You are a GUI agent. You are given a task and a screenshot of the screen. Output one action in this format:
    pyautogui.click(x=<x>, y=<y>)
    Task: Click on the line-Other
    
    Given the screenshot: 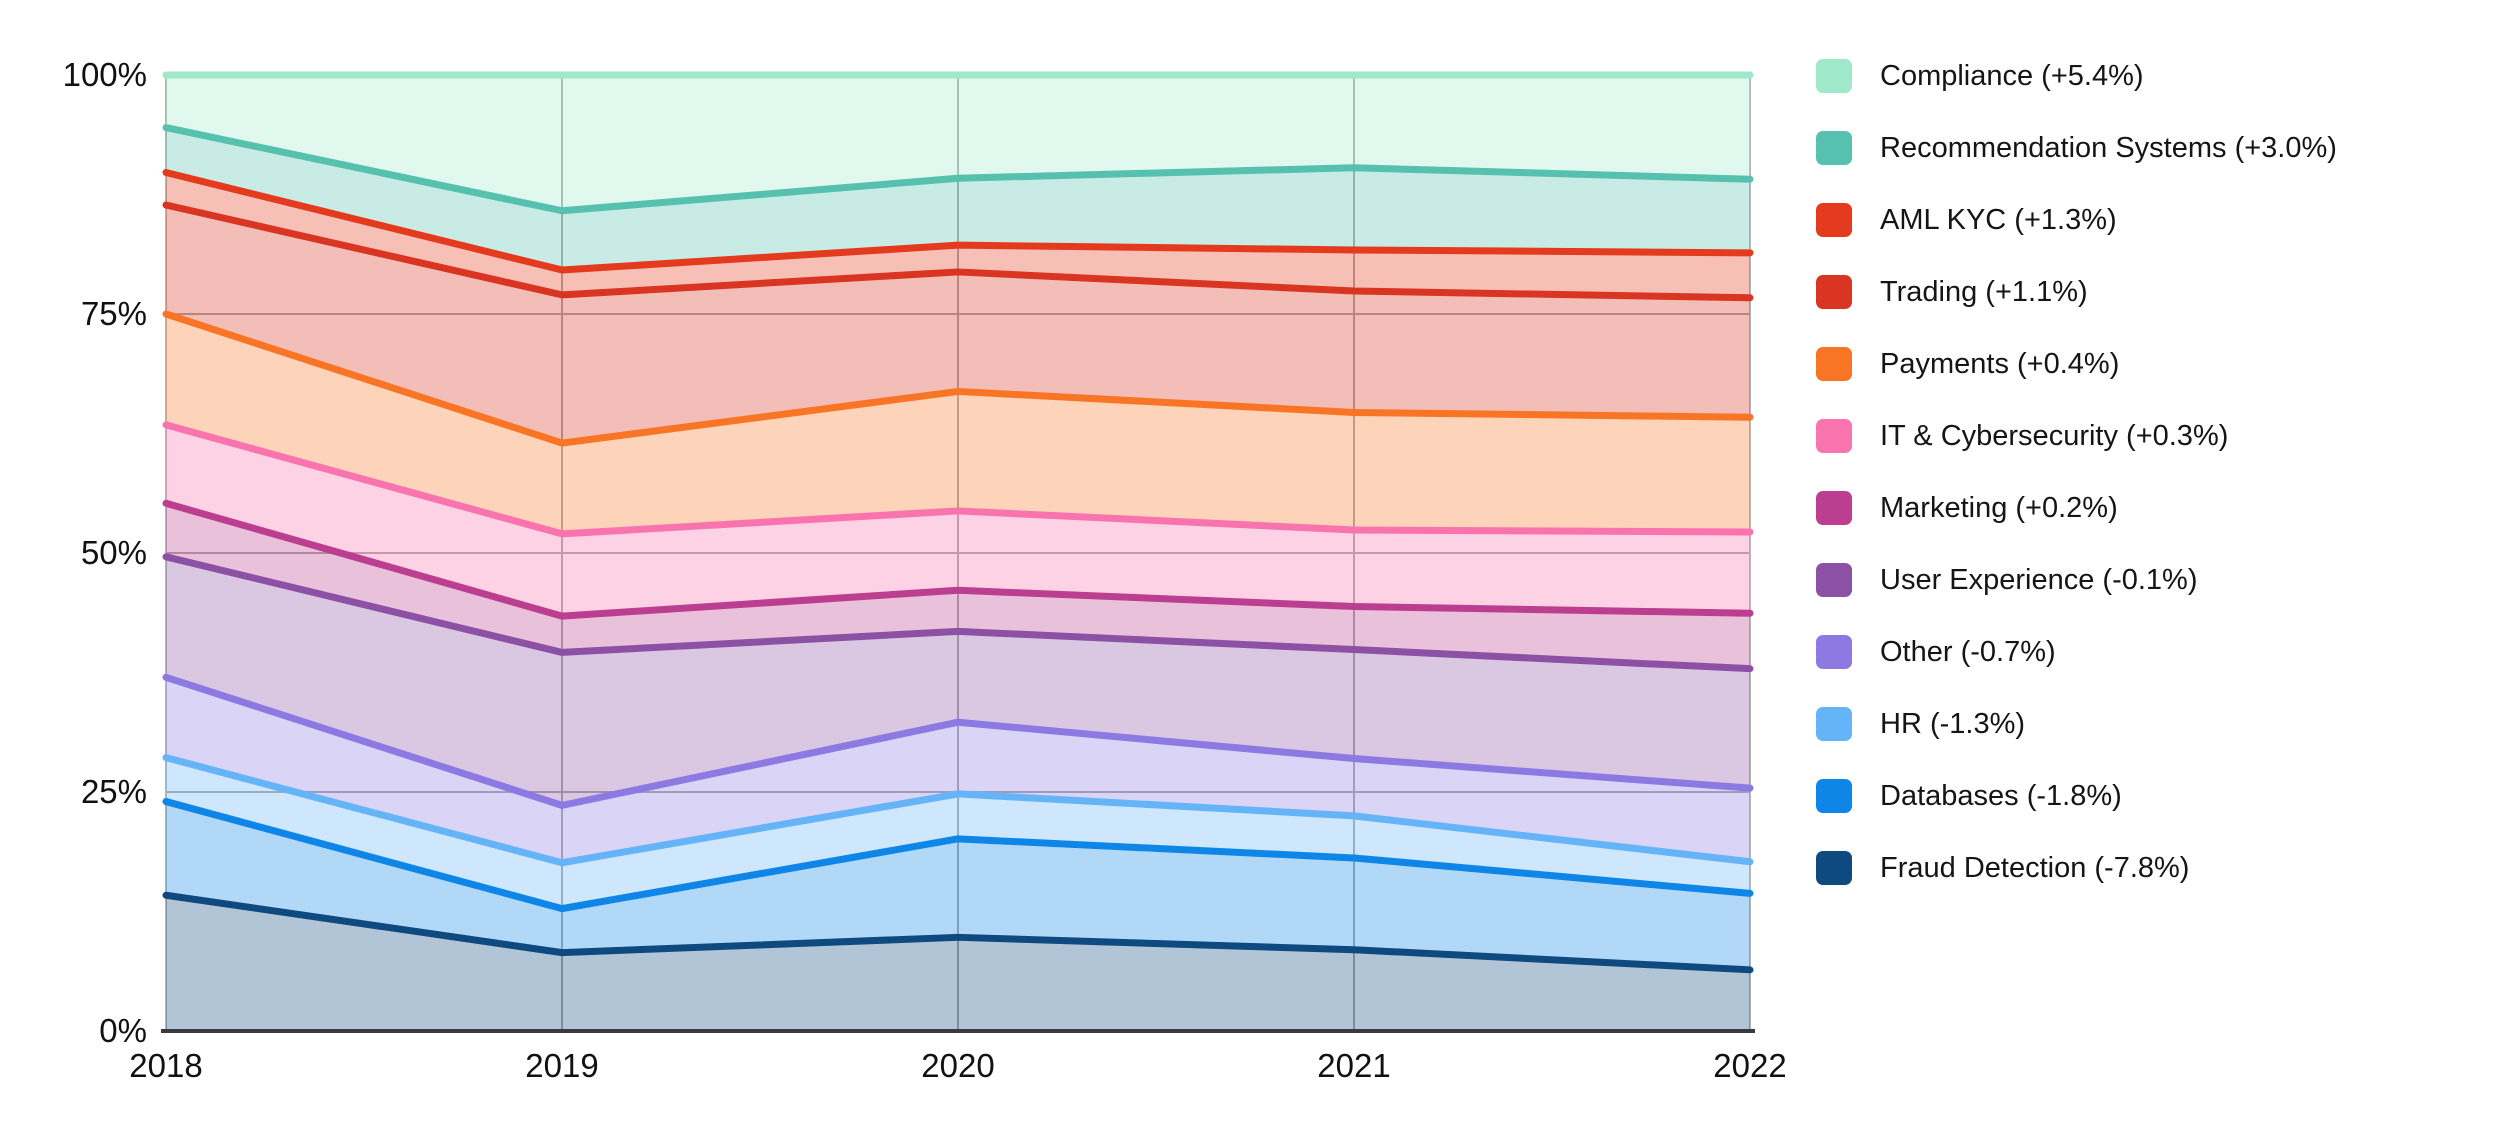 What is the action you would take?
    pyautogui.click(x=958, y=741)
    